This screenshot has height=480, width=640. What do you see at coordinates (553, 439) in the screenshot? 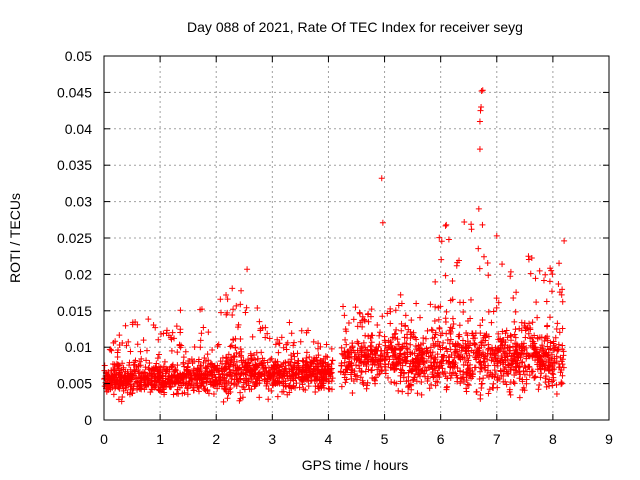
I see `x-tick-label: 8` at bounding box center [553, 439].